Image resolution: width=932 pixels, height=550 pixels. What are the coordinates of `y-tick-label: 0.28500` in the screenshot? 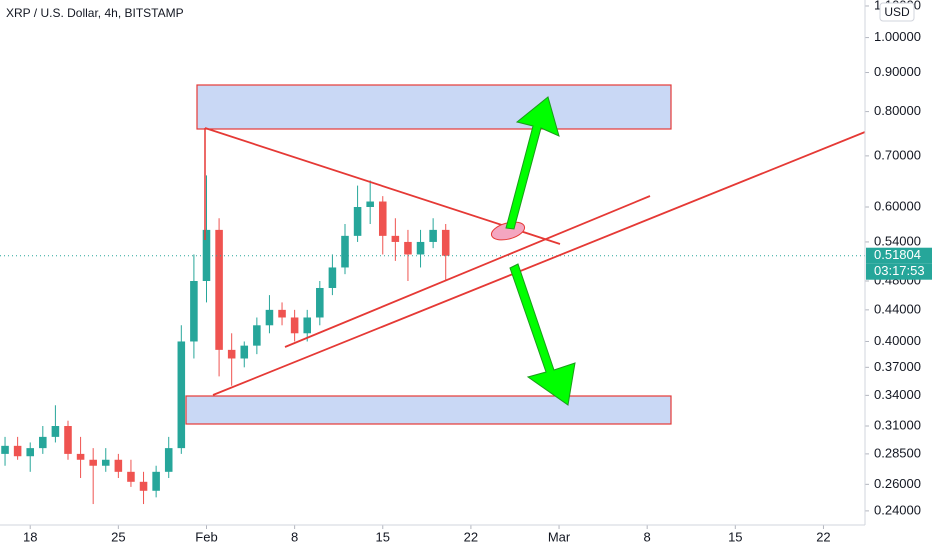 It's located at (897, 452).